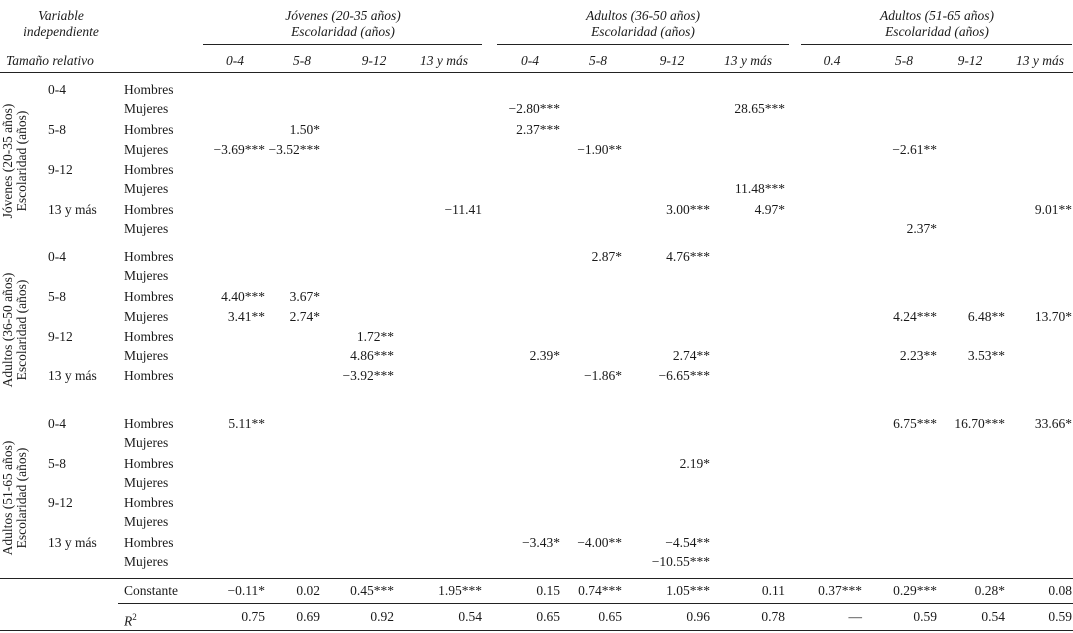 The image size is (1073, 633). Describe the element at coordinates (50, 60) in the screenshot. I see `header-tamano-relativo: Tamaño relativo` at that location.